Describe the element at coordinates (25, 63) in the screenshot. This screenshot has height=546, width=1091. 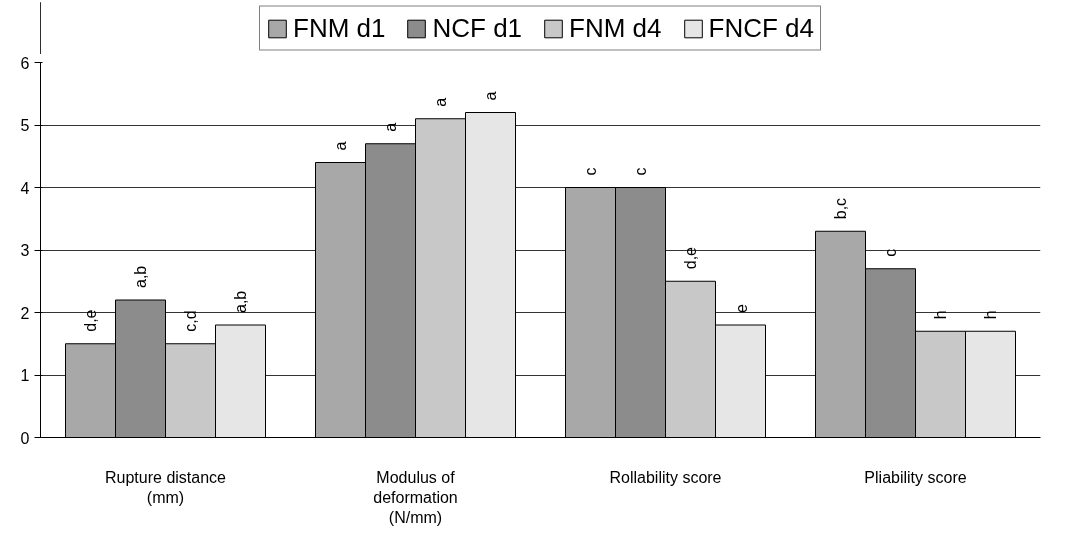
I see `y-tick-label: 6` at that location.